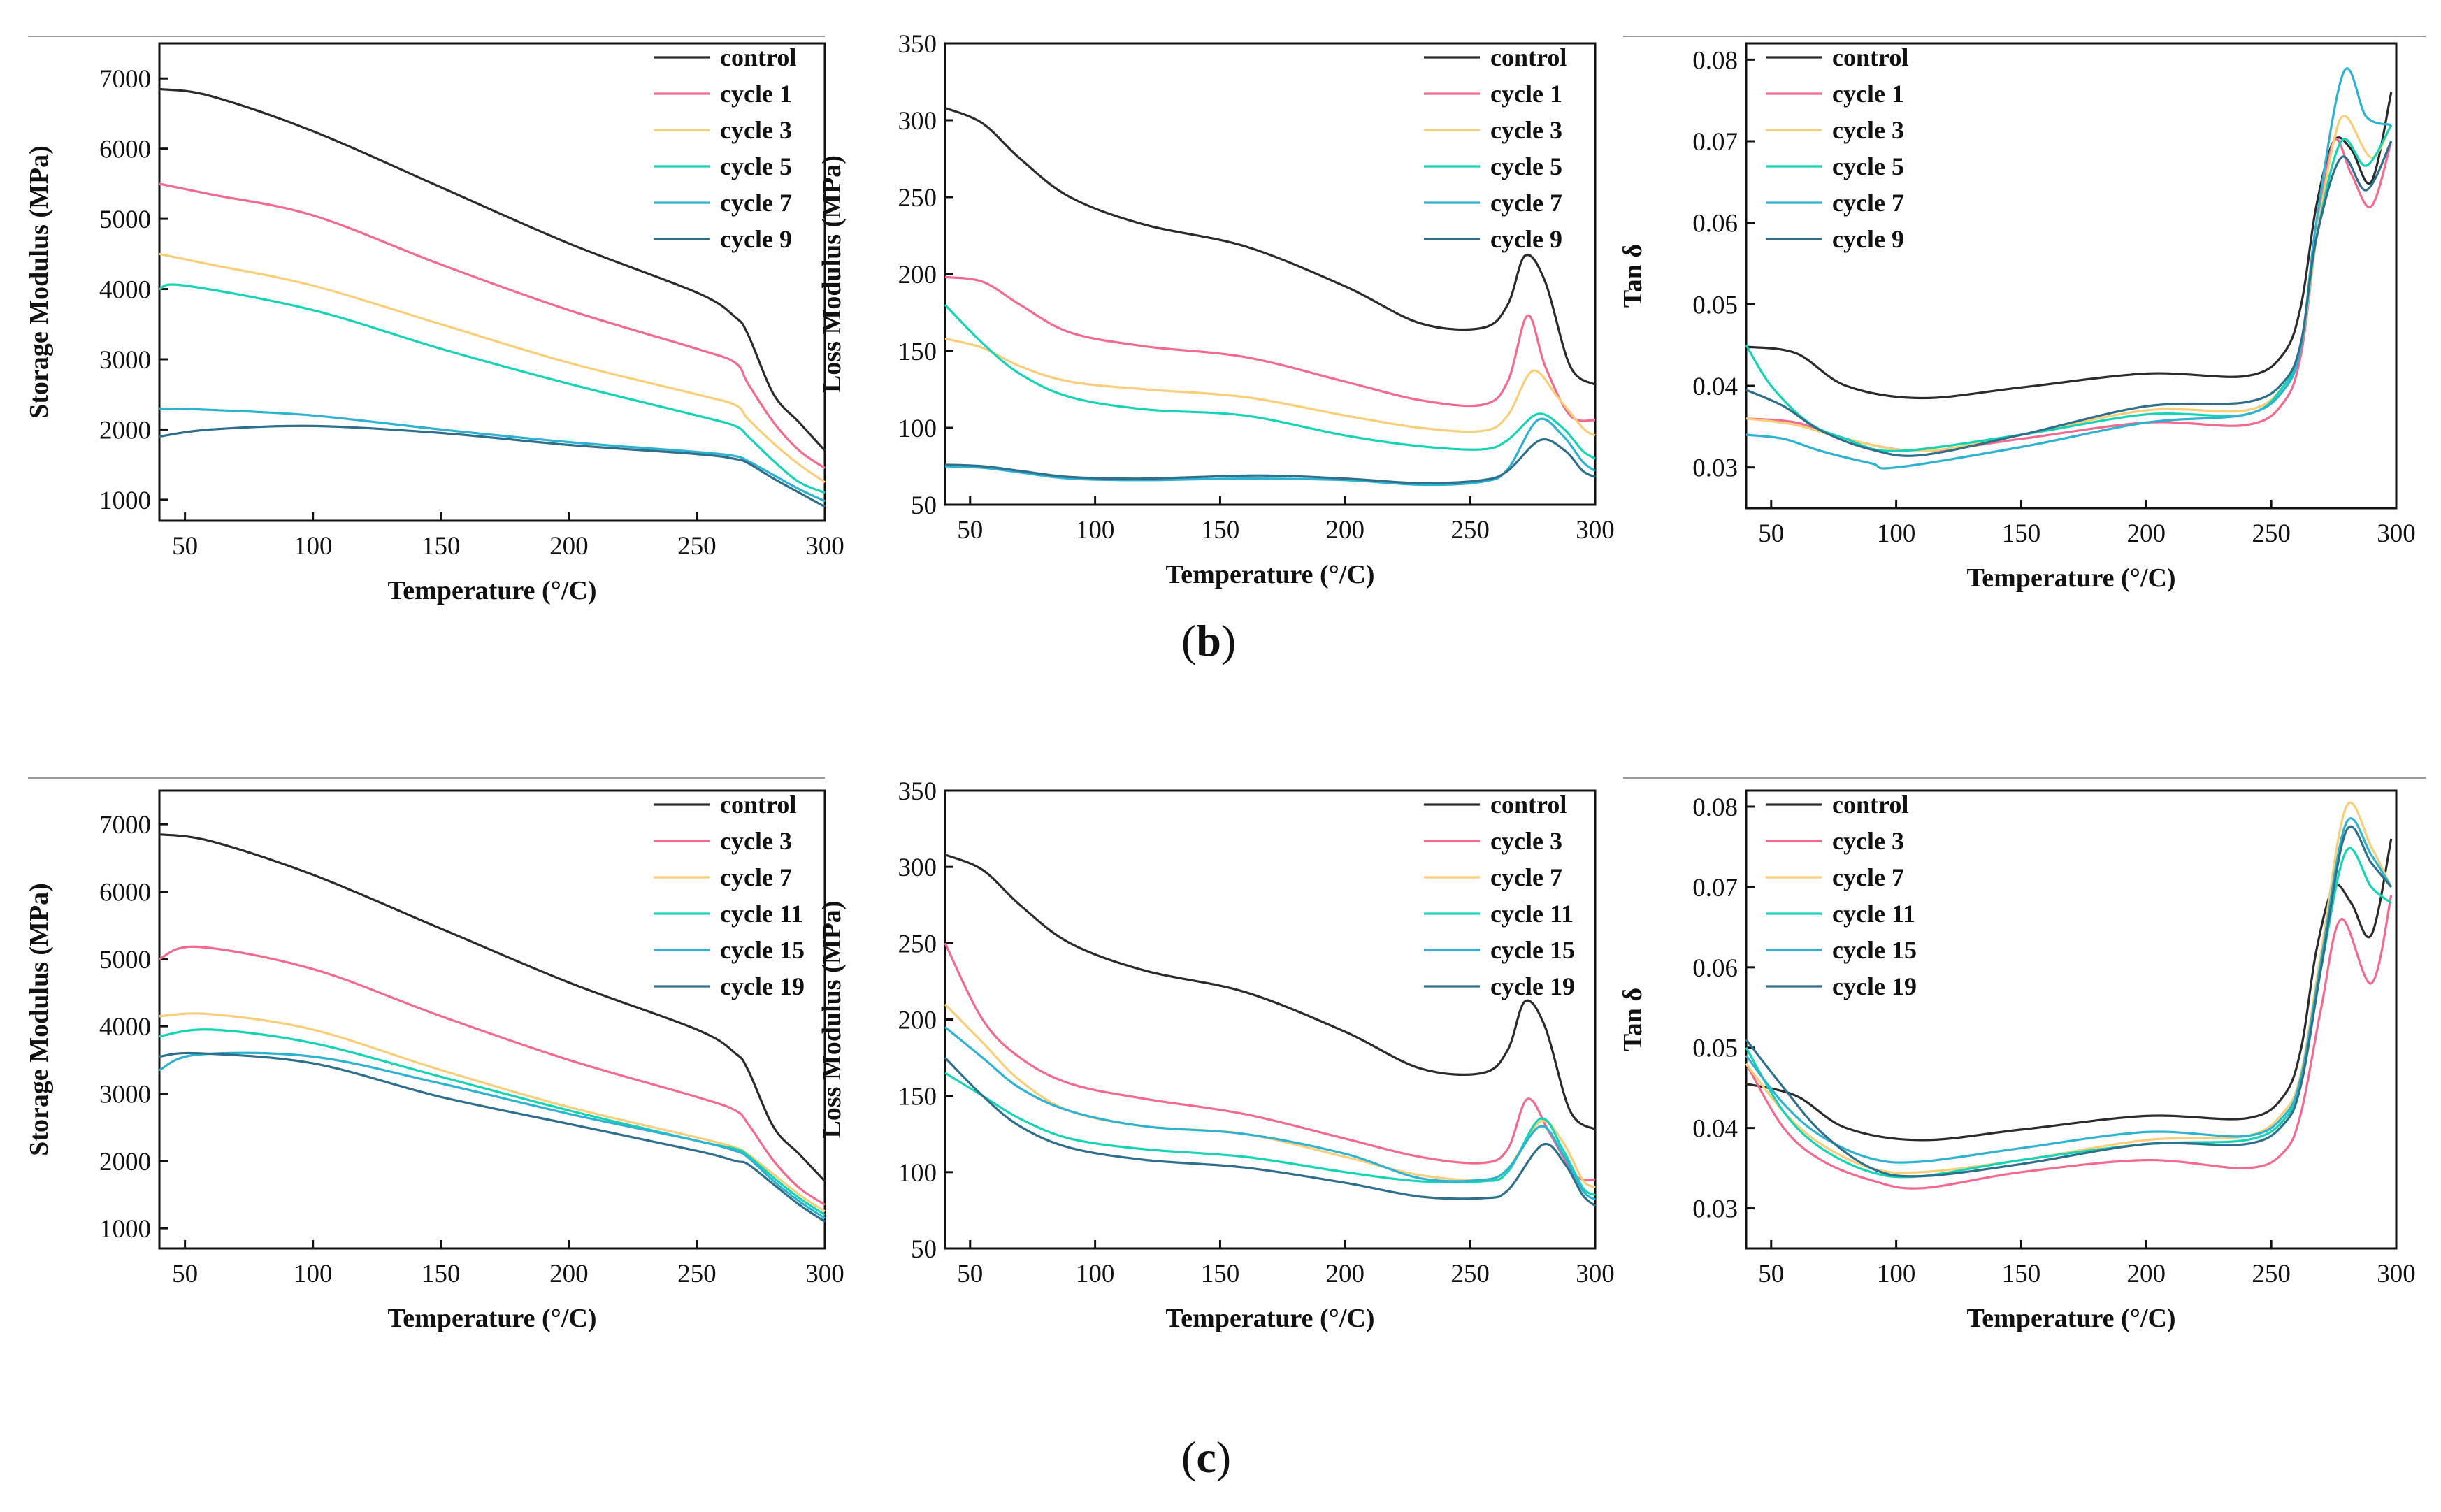 This screenshot has height=1512, width=2441. I want to click on y-tick-label: 0.07, so click(1715, 142).